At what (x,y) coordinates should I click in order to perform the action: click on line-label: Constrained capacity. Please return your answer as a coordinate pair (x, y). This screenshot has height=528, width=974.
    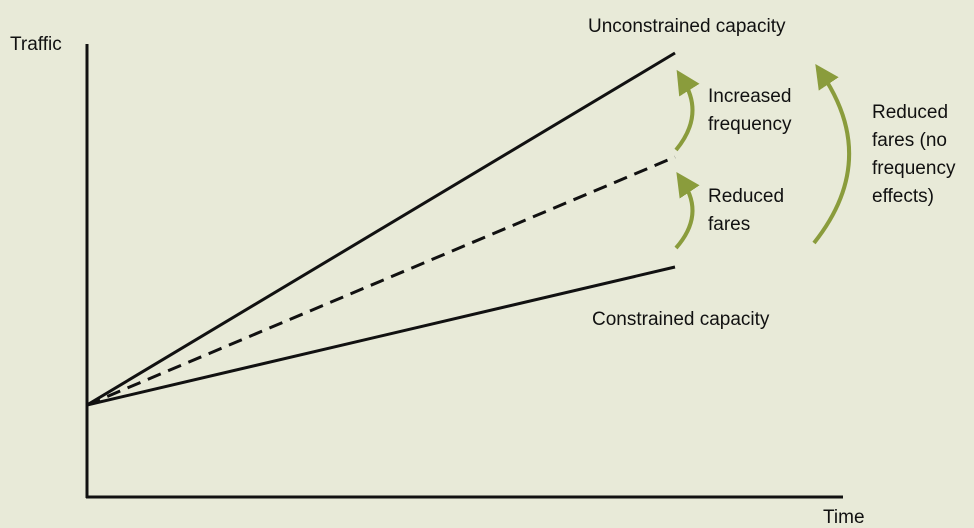
    Looking at the image, I should click on (681, 319).